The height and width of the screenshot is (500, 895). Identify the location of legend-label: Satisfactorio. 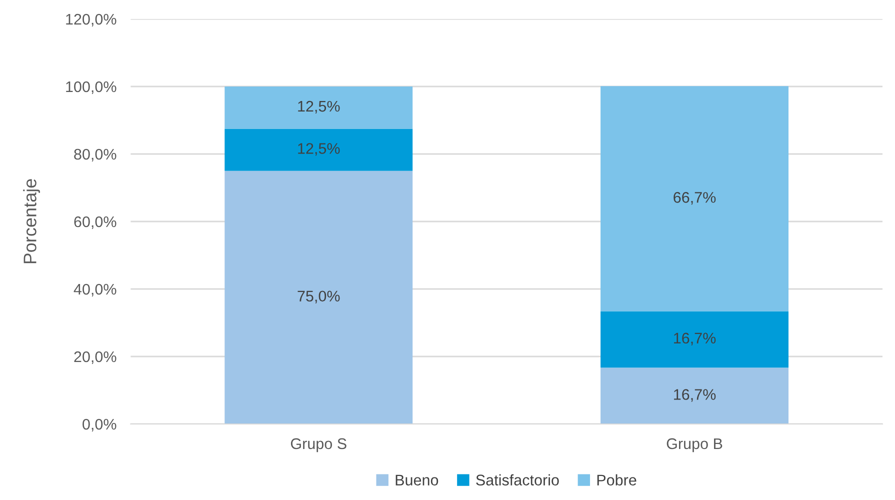
(517, 480).